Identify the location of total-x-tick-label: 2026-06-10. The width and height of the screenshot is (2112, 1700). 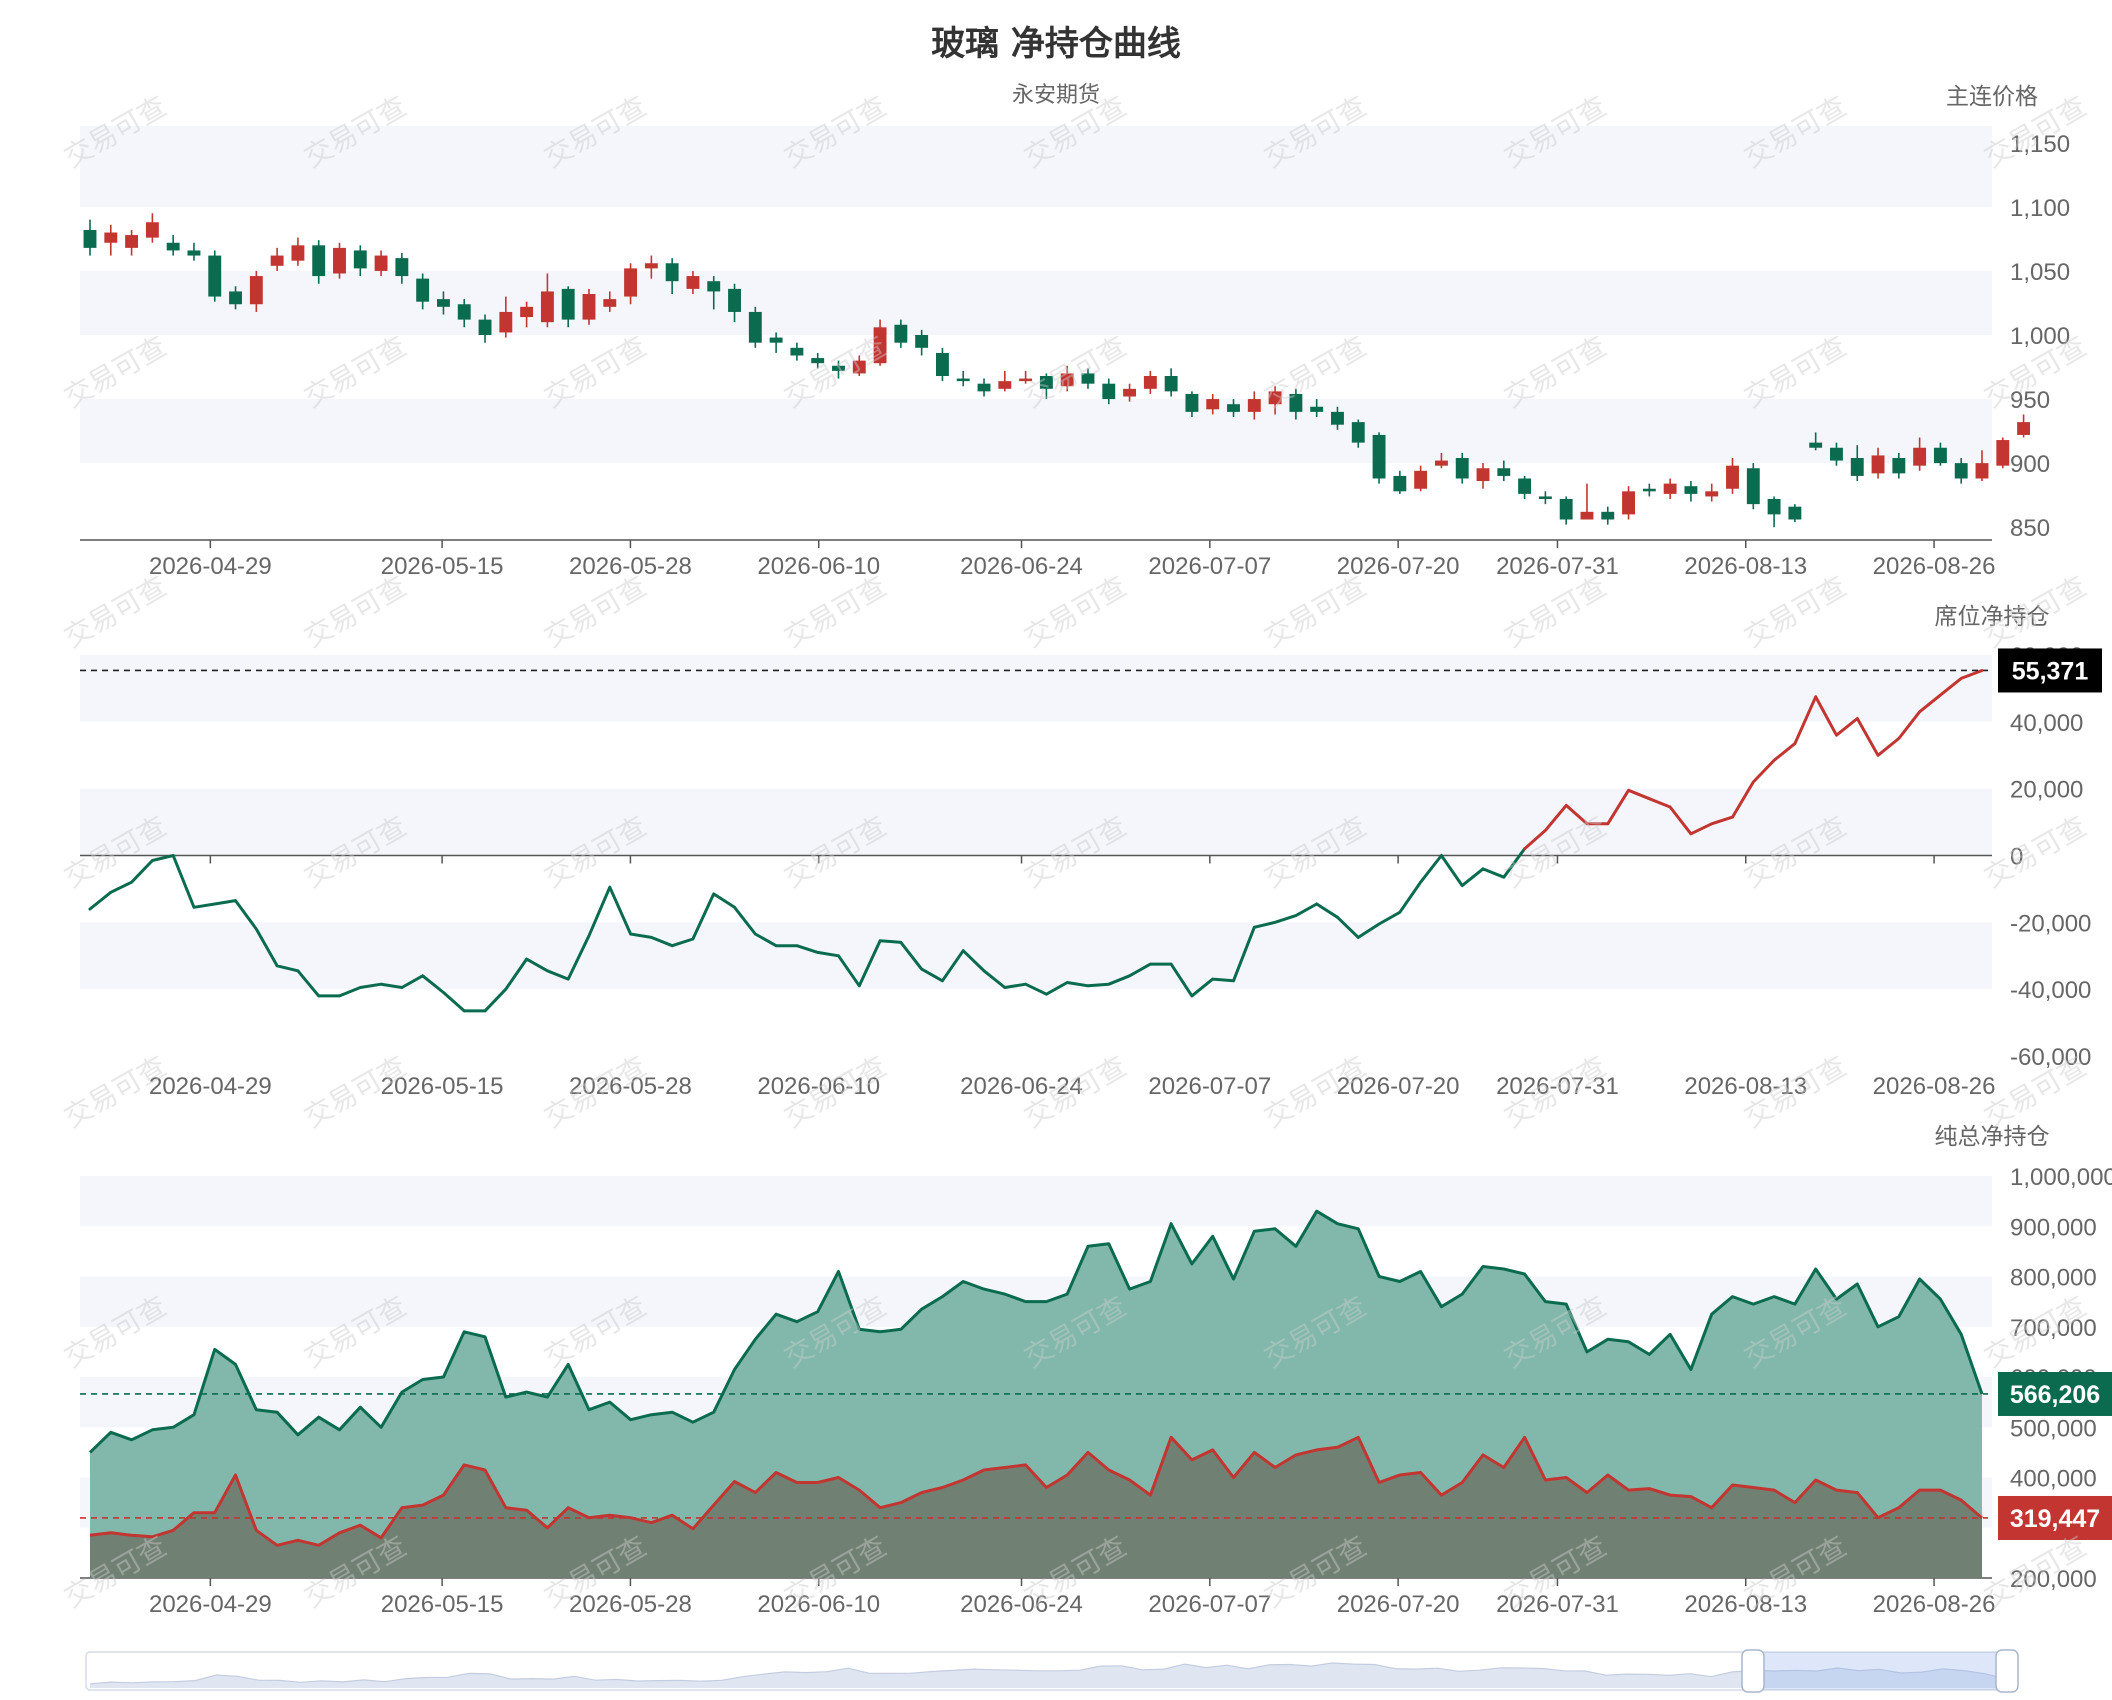
(818, 1604).